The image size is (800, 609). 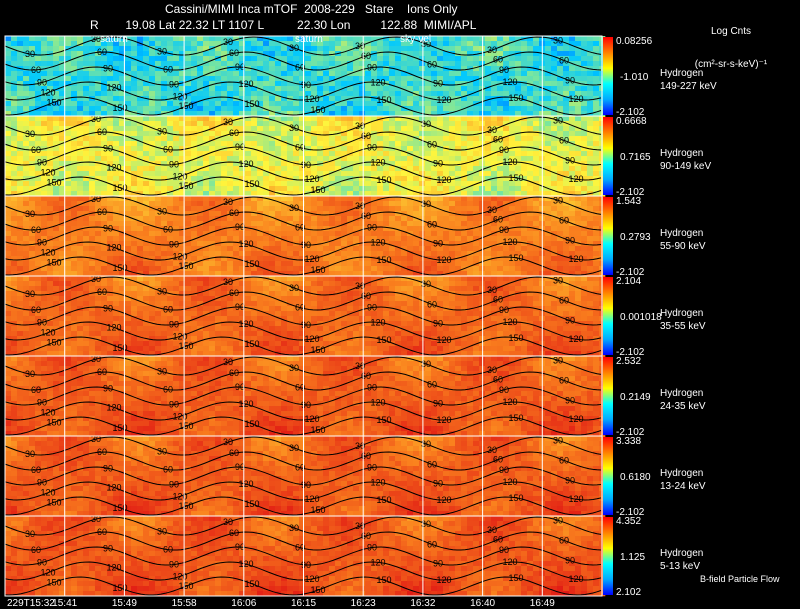 I want to click on colorbar: 2.532 0.2149 -2.102, so click(x=627, y=397).